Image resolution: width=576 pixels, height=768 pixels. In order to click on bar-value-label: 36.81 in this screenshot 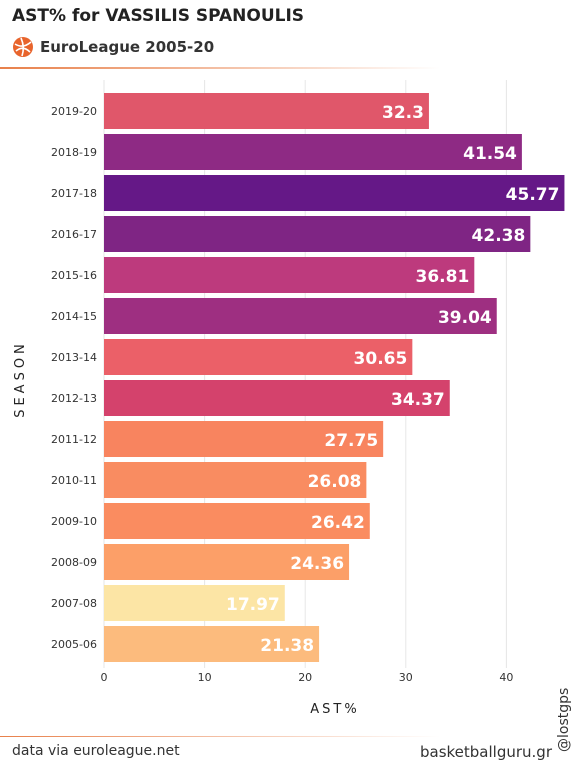, I will do `click(443, 277)`.